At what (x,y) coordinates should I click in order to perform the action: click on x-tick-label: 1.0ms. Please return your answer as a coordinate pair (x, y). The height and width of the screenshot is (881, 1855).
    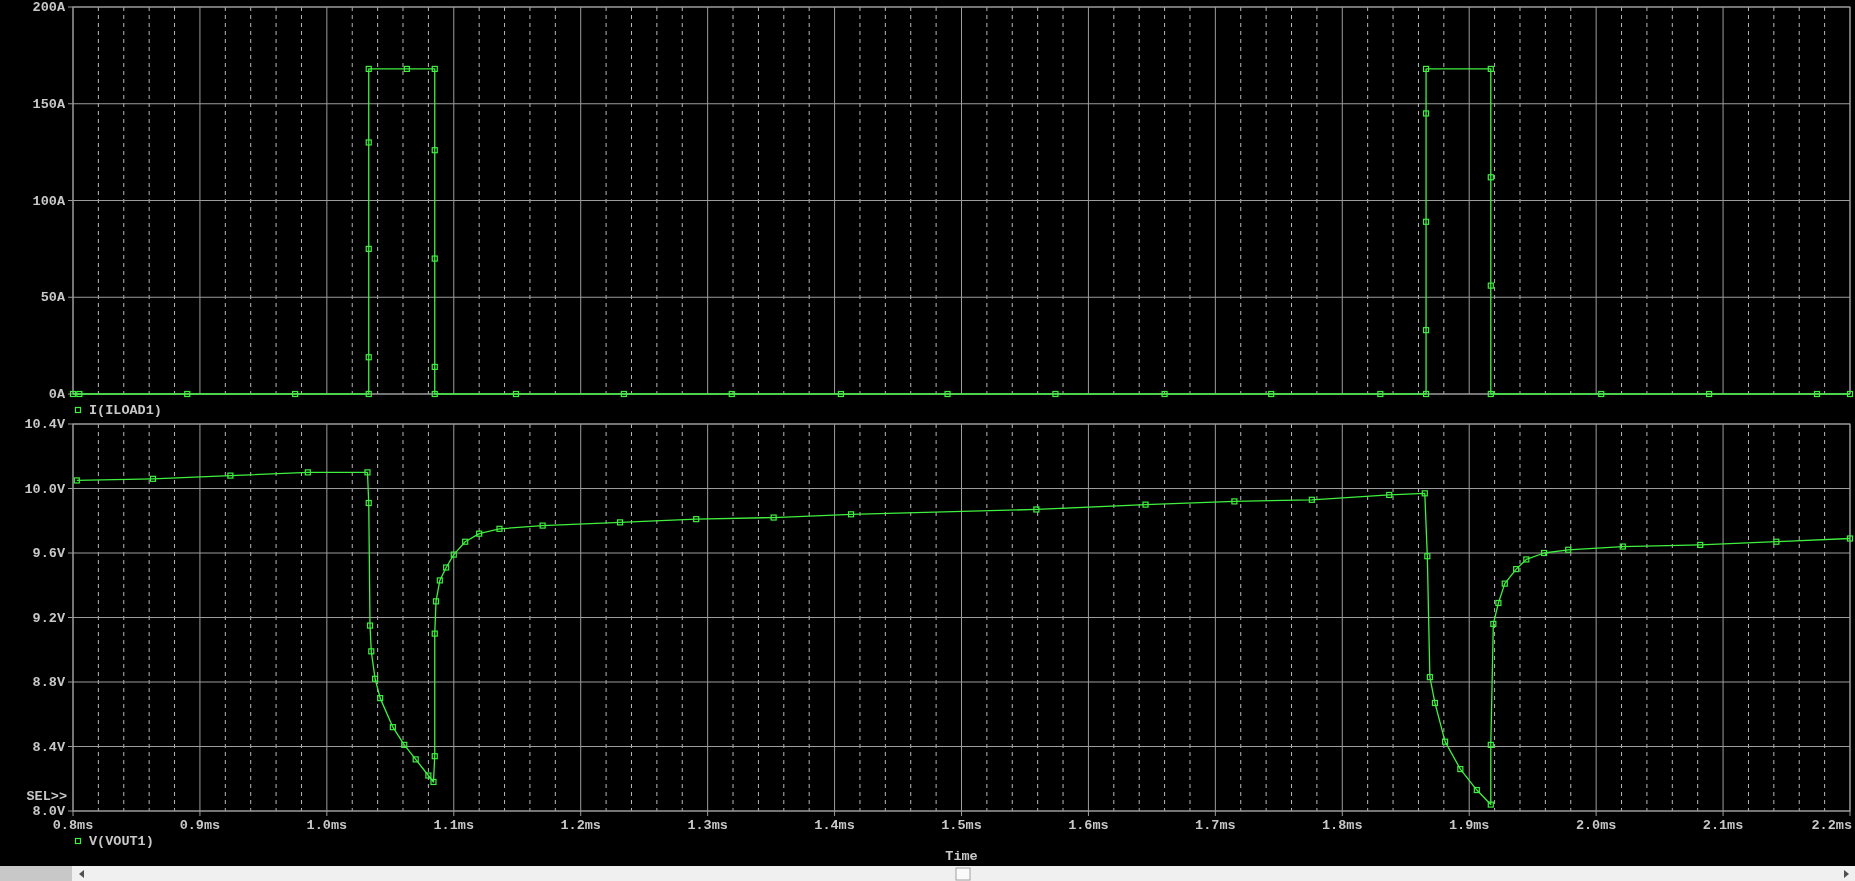
    Looking at the image, I should click on (327, 825).